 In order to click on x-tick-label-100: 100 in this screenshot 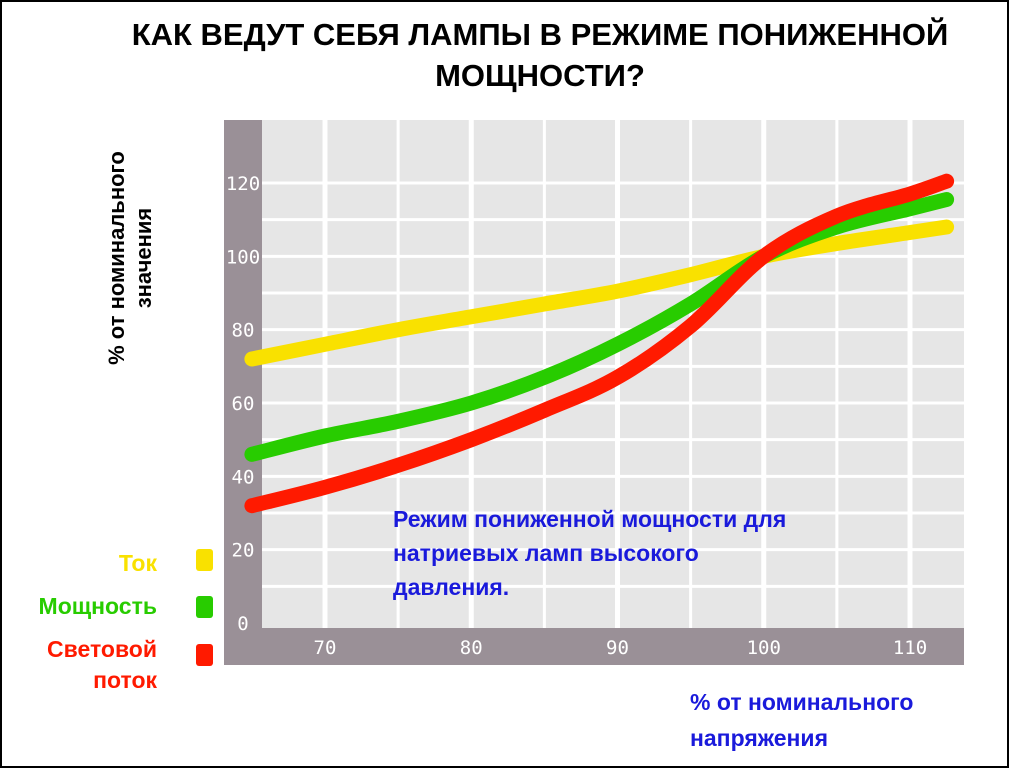, I will do `click(764, 648)`.